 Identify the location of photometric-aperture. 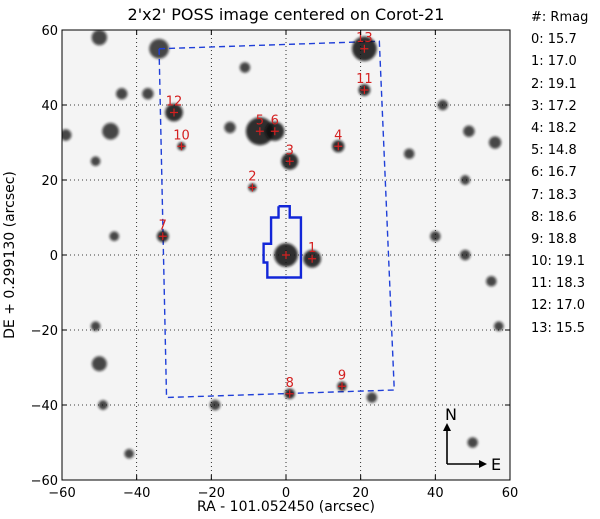
(282, 242).